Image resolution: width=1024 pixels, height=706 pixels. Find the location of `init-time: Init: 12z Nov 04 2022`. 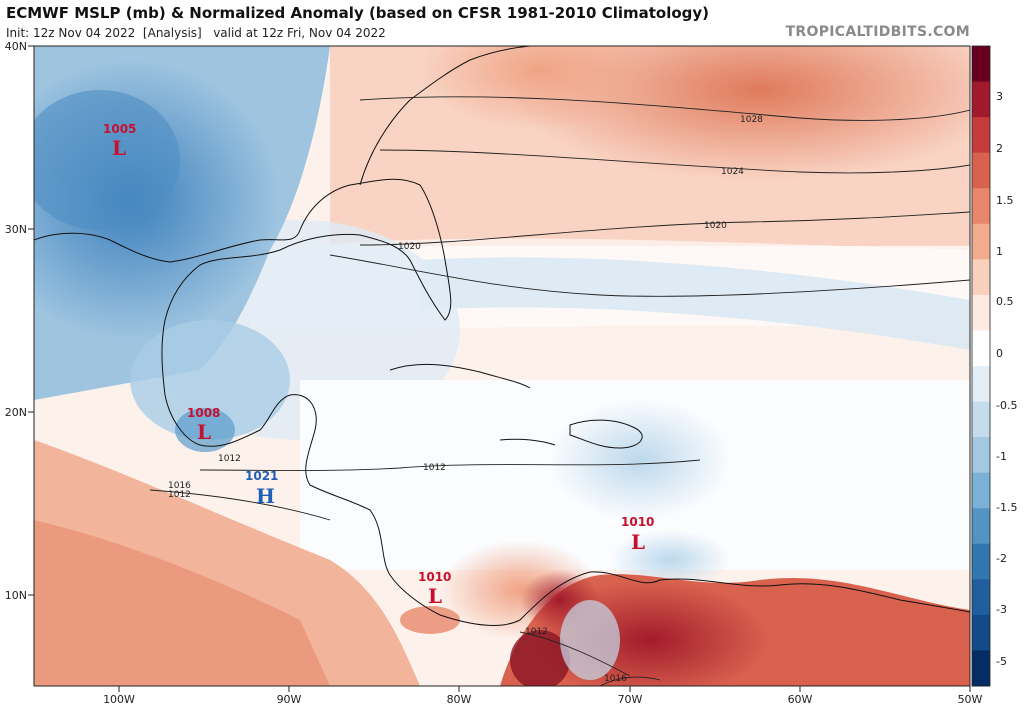

init-time: Init: 12z Nov 04 2022 is located at coordinates (71, 33).